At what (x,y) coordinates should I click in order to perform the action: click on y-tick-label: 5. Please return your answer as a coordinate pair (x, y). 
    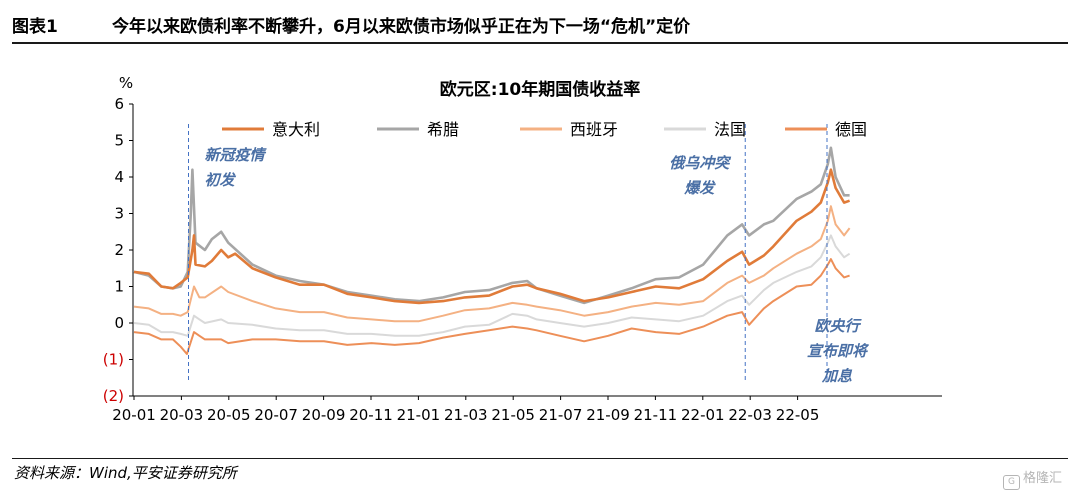
    Looking at the image, I should click on (119, 141).